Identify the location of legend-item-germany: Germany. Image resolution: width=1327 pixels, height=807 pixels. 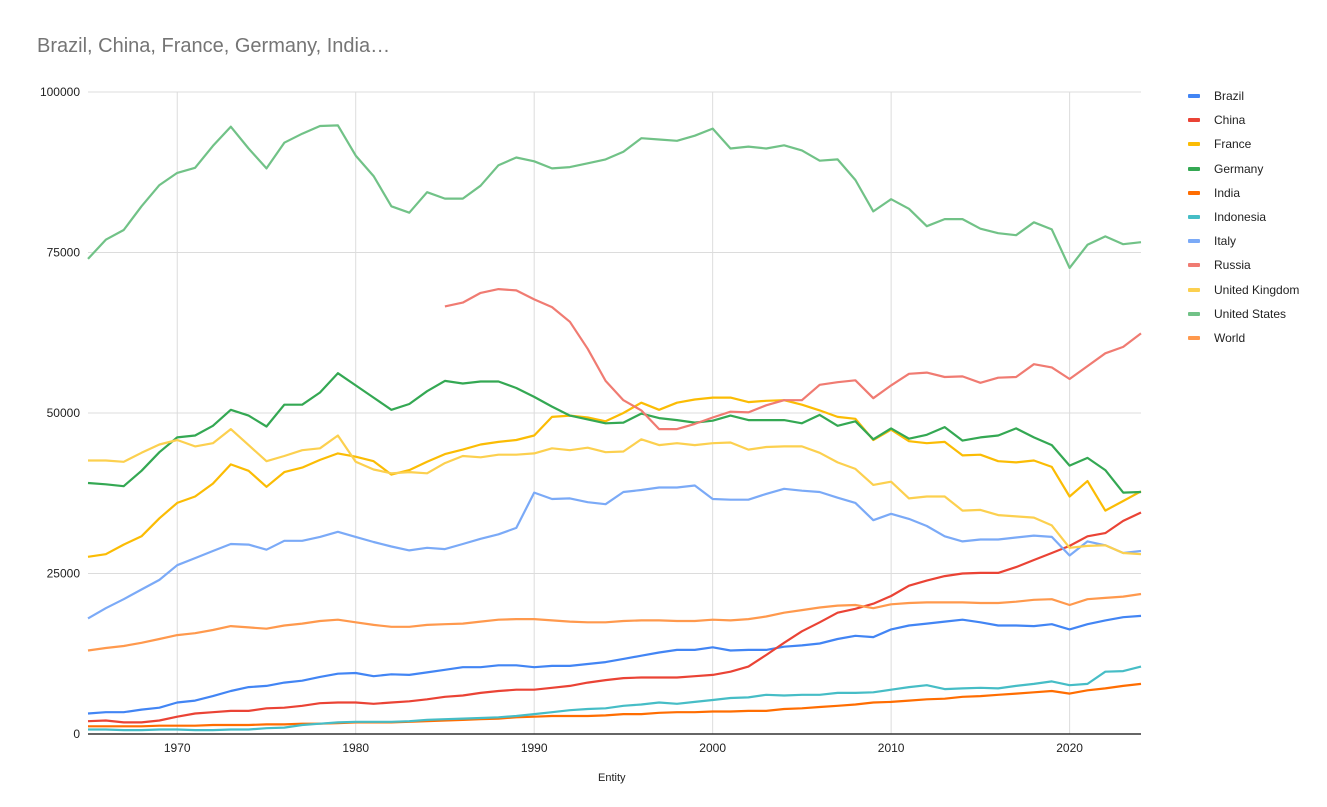
(1243, 169).